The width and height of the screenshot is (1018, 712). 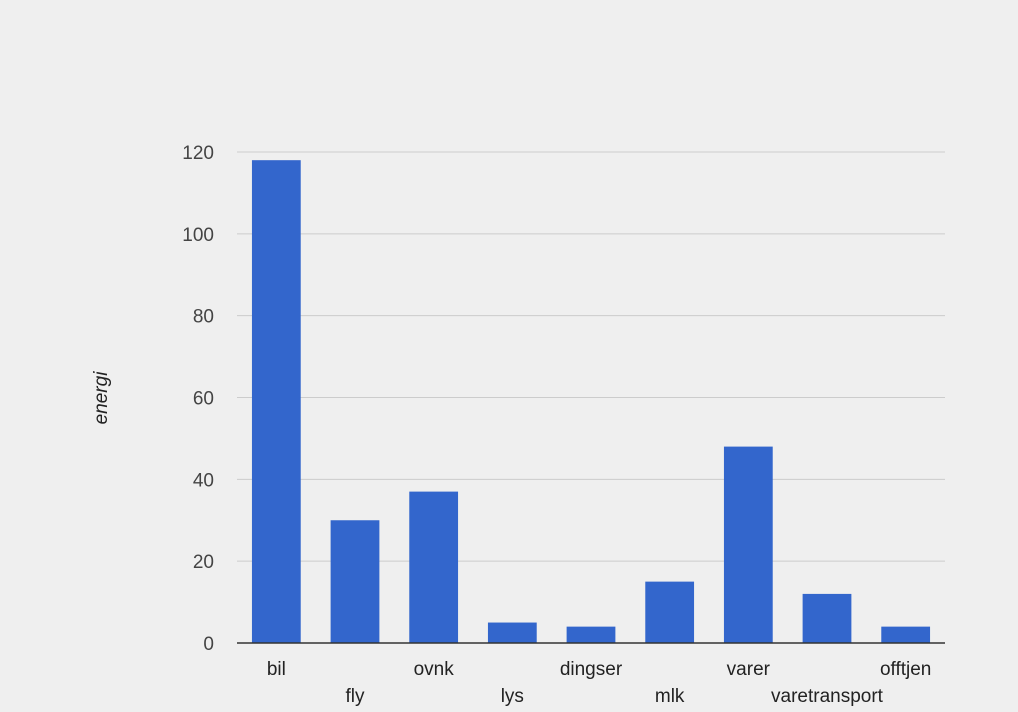 I want to click on bar-ovnk, so click(x=434, y=567).